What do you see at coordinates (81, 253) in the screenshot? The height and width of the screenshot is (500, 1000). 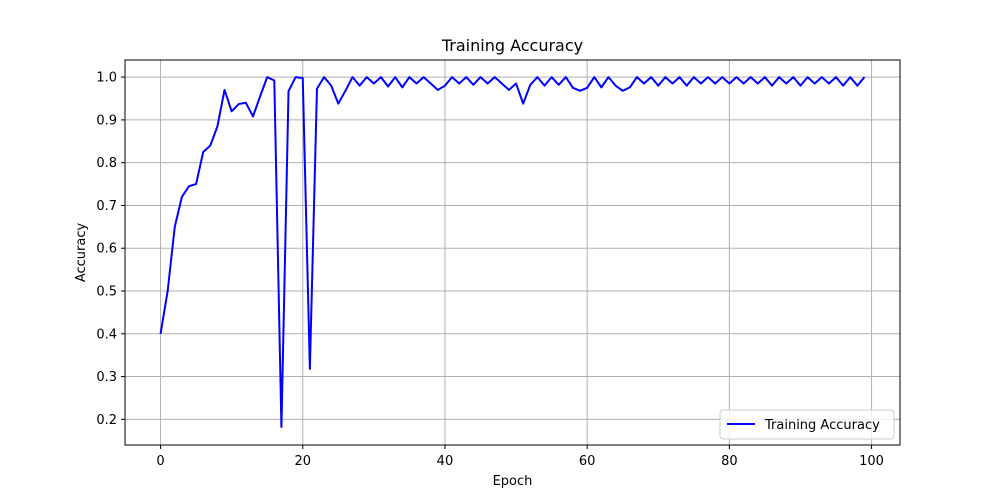 I see `y-axis-title: Accuracy` at bounding box center [81, 253].